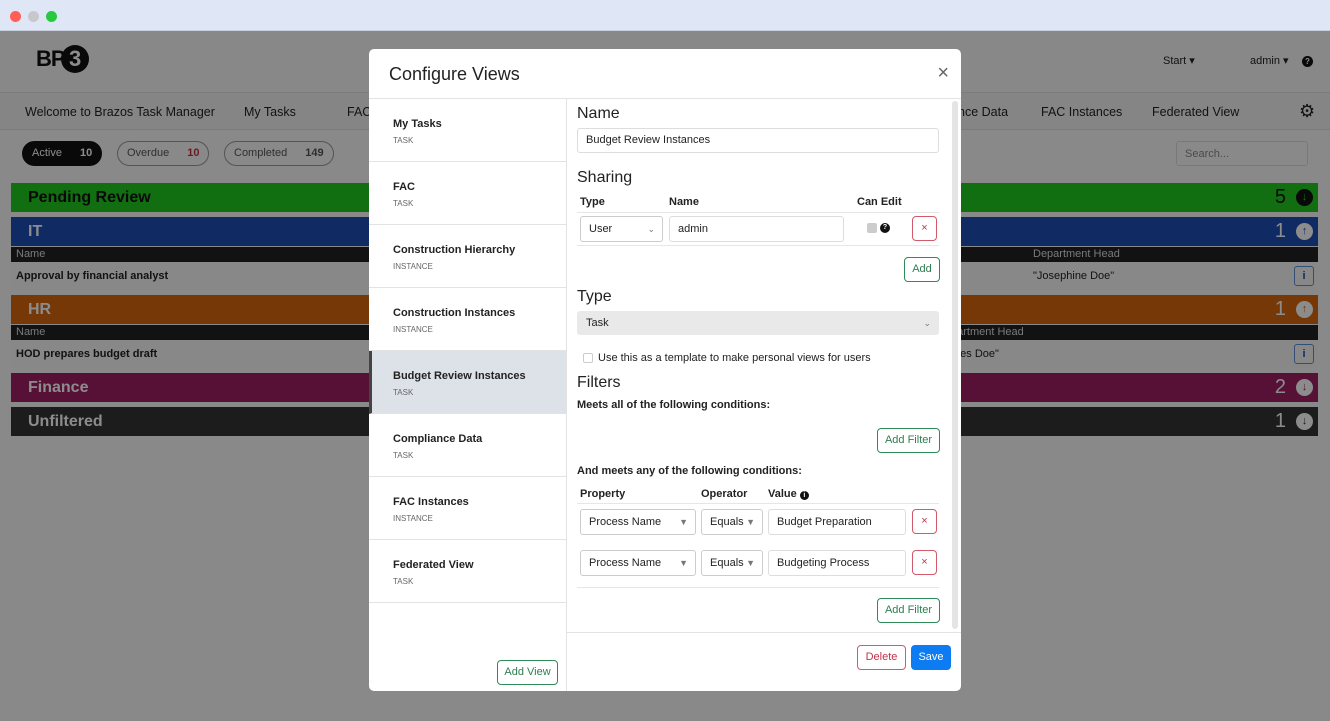 The image size is (1330, 721). What do you see at coordinates (621, 229) in the screenshot?
I see `sharing-type-select: User ⌄` at bounding box center [621, 229].